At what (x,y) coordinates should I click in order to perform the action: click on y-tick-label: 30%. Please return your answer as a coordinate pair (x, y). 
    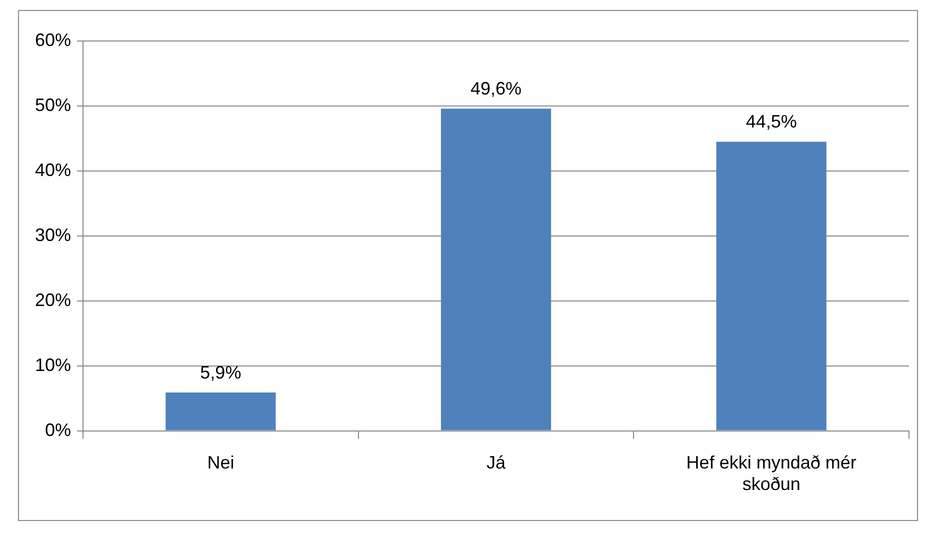
    Looking at the image, I should click on (53, 234).